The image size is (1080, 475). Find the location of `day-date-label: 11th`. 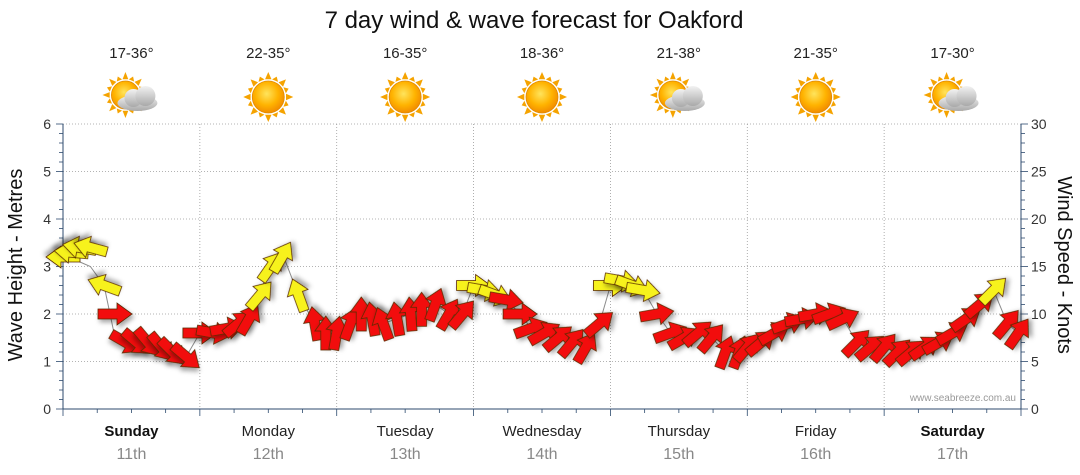

day-date-label: 11th is located at coordinates (131, 454).